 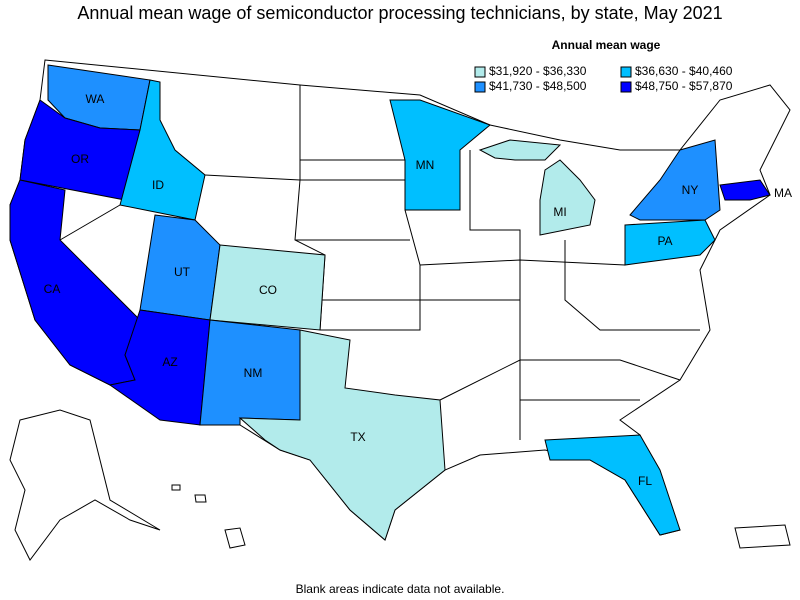 I want to click on alaska, so click(x=85, y=485).